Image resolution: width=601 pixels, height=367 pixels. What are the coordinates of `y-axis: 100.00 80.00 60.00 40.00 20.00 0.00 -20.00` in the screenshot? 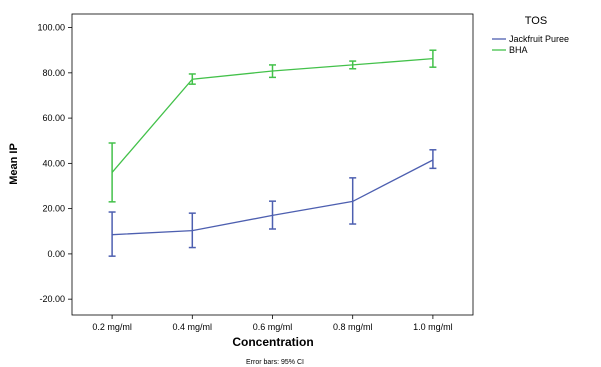 It's located at (54, 163).